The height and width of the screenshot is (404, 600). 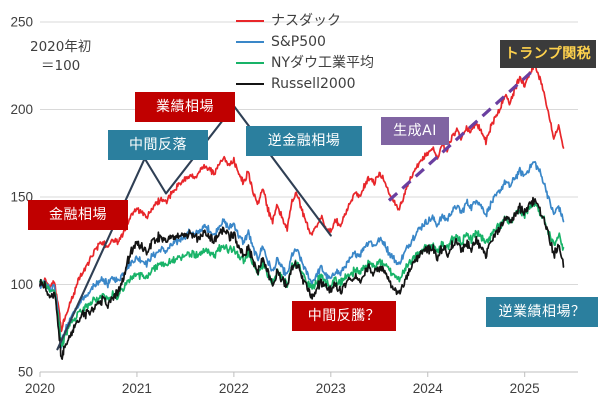 I want to click on annotation-gyoseki-soba: 業績相場, so click(x=185, y=107).